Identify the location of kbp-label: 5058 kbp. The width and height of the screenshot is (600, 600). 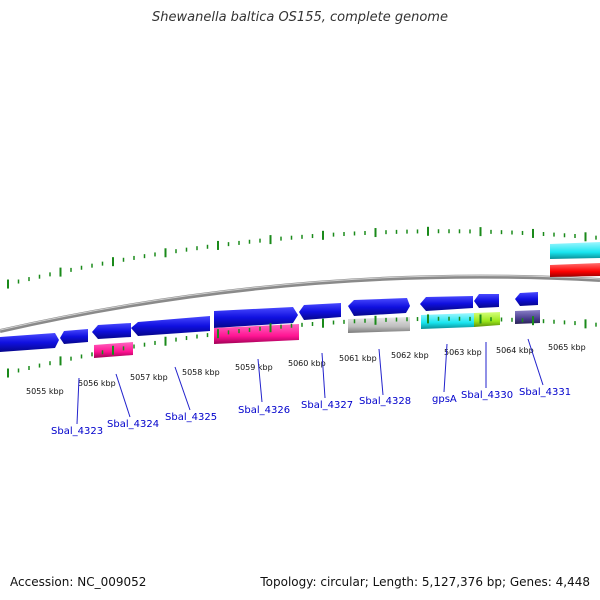
(201, 372).